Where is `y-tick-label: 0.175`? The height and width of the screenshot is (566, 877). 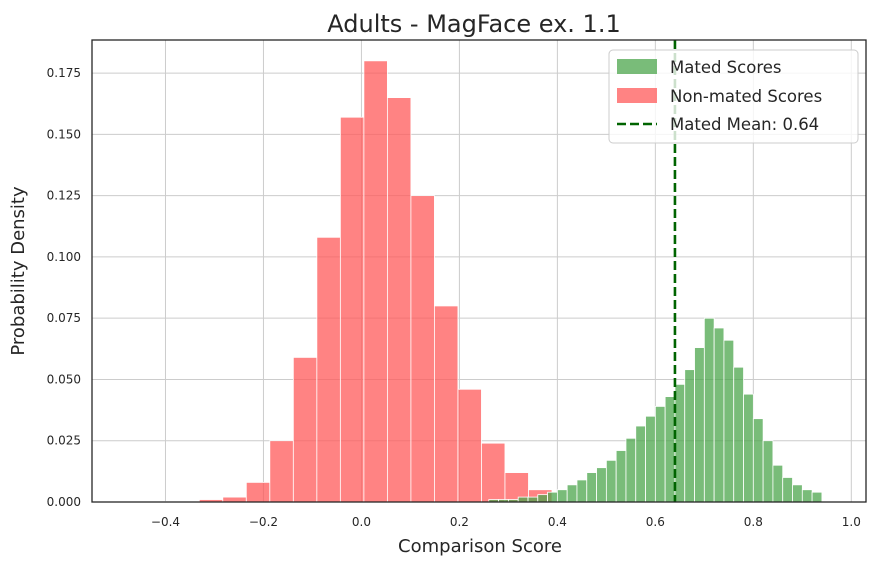
y-tick-label: 0.175 is located at coordinates (64, 73).